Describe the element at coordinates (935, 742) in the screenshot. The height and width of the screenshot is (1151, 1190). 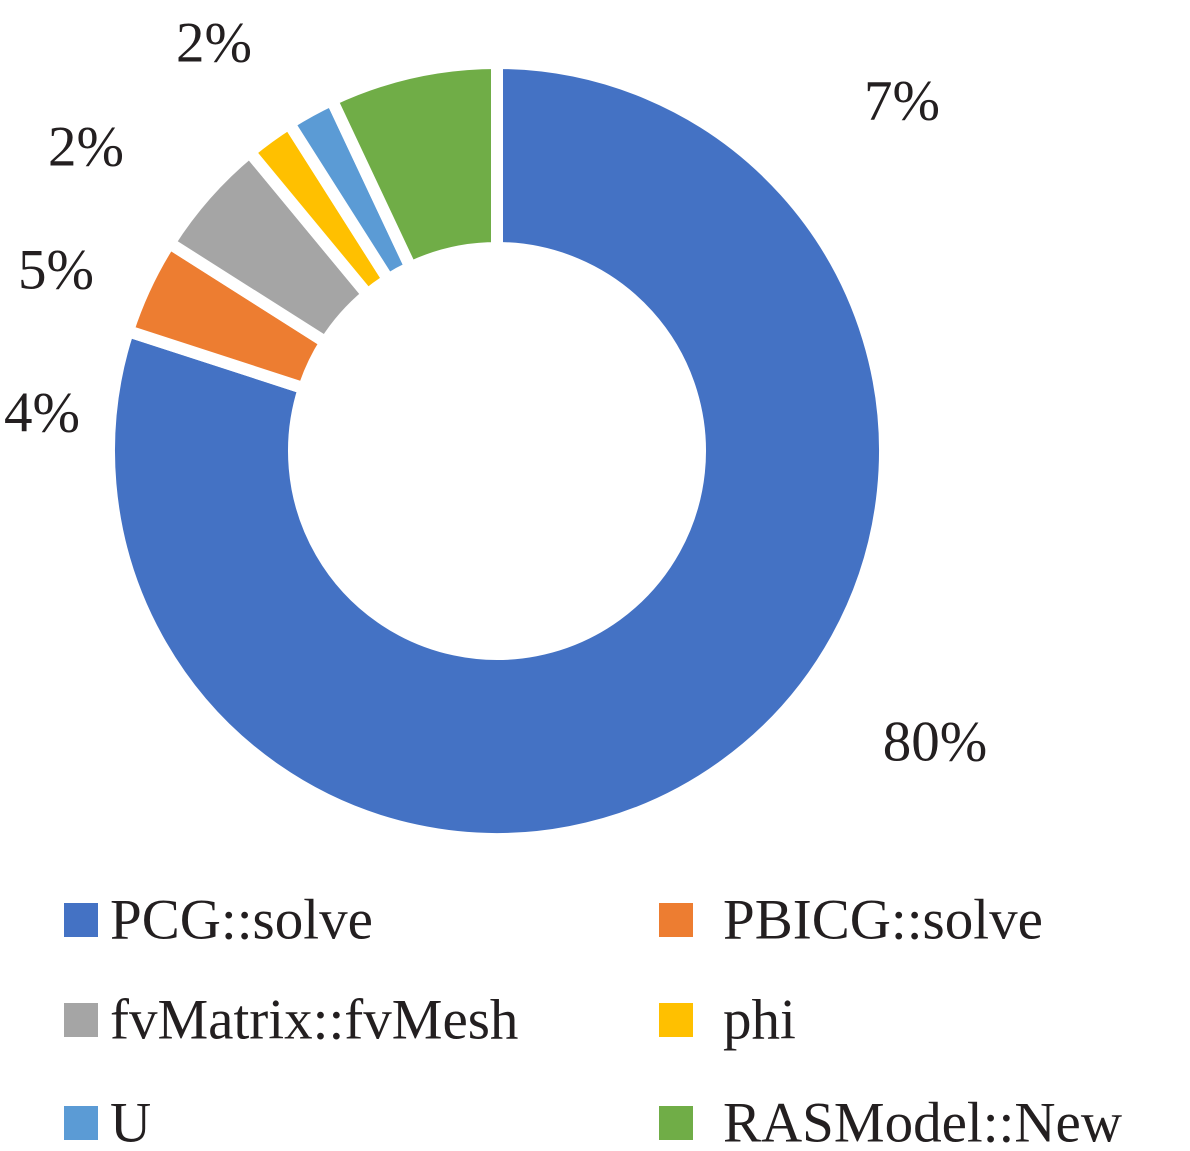
I see `data-label: 80%` at that location.